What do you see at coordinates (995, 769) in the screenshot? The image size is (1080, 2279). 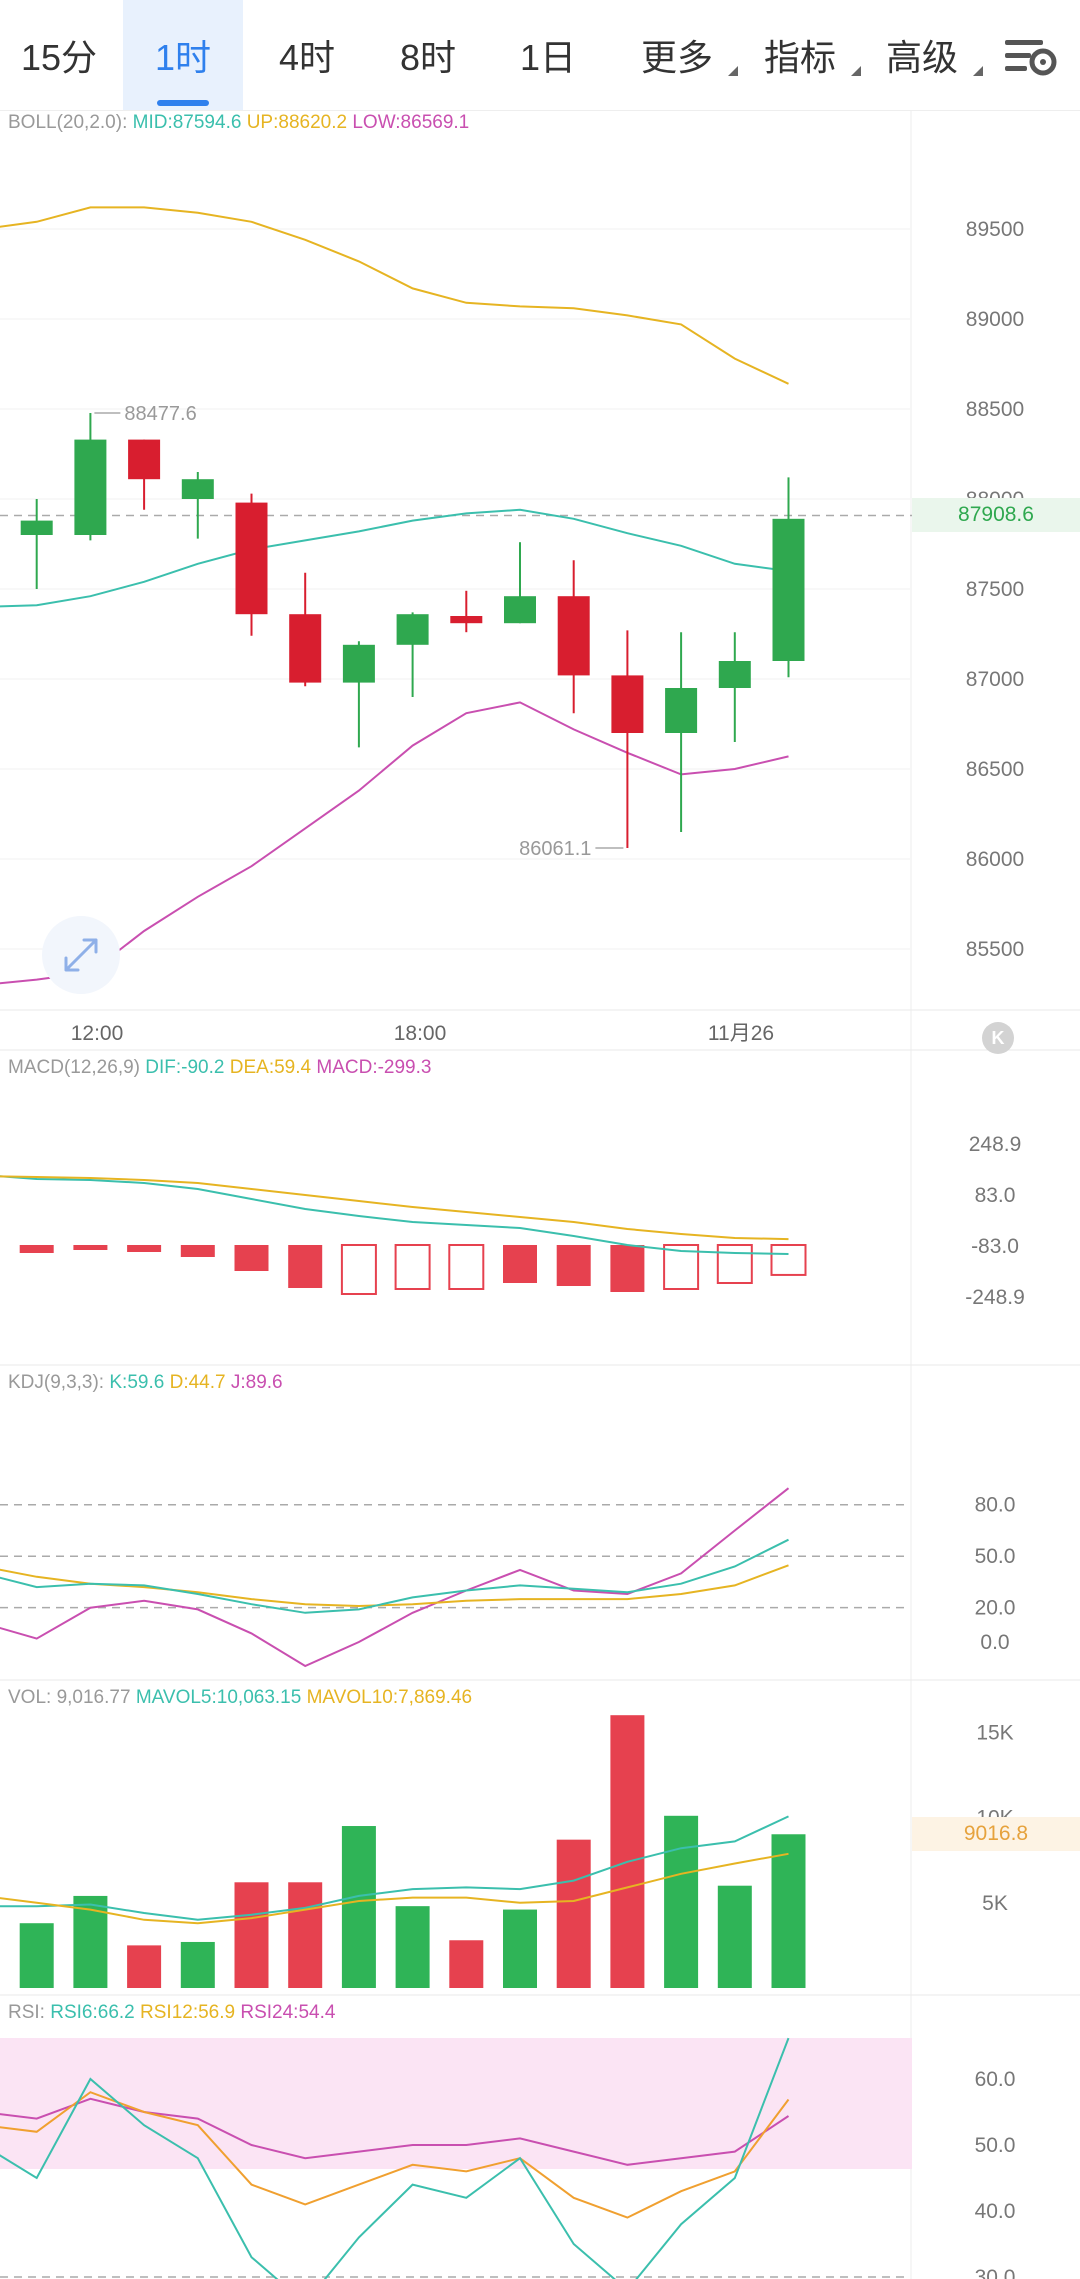 I see `price-tick-label: 86500` at bounding box center [995, 769].